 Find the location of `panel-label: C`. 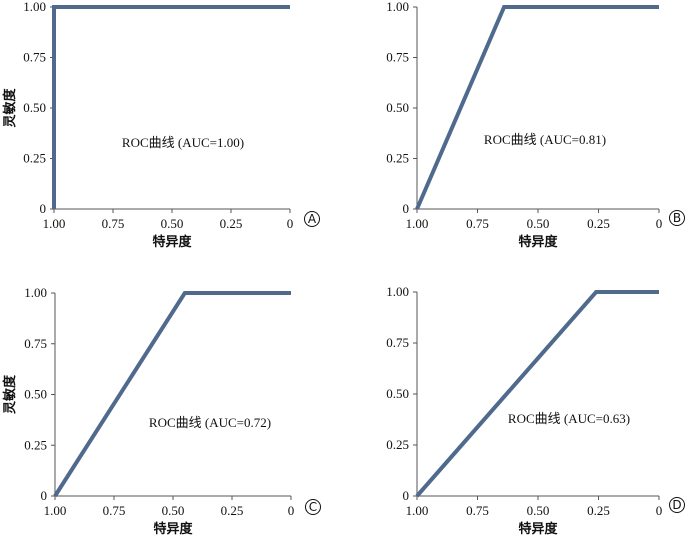

panel-label: C is located at coordinates (313, 507).